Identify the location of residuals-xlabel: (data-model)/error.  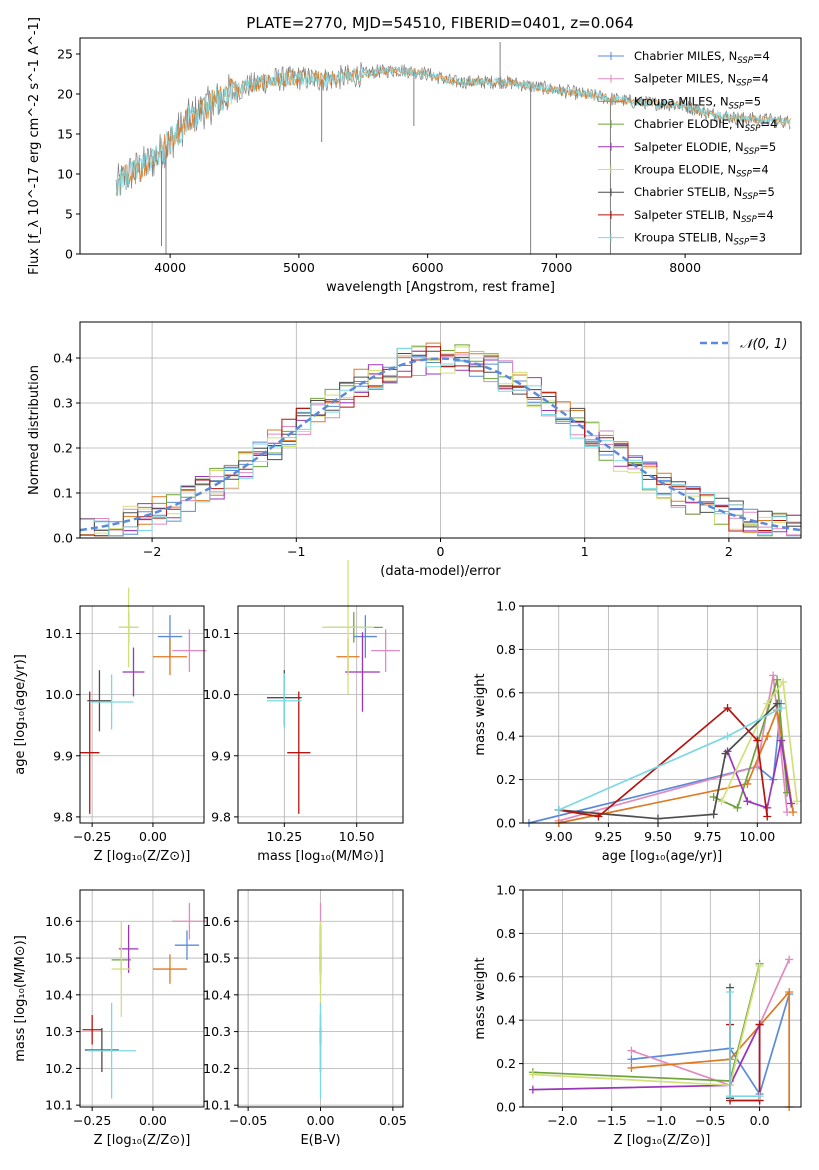
(440, 571).